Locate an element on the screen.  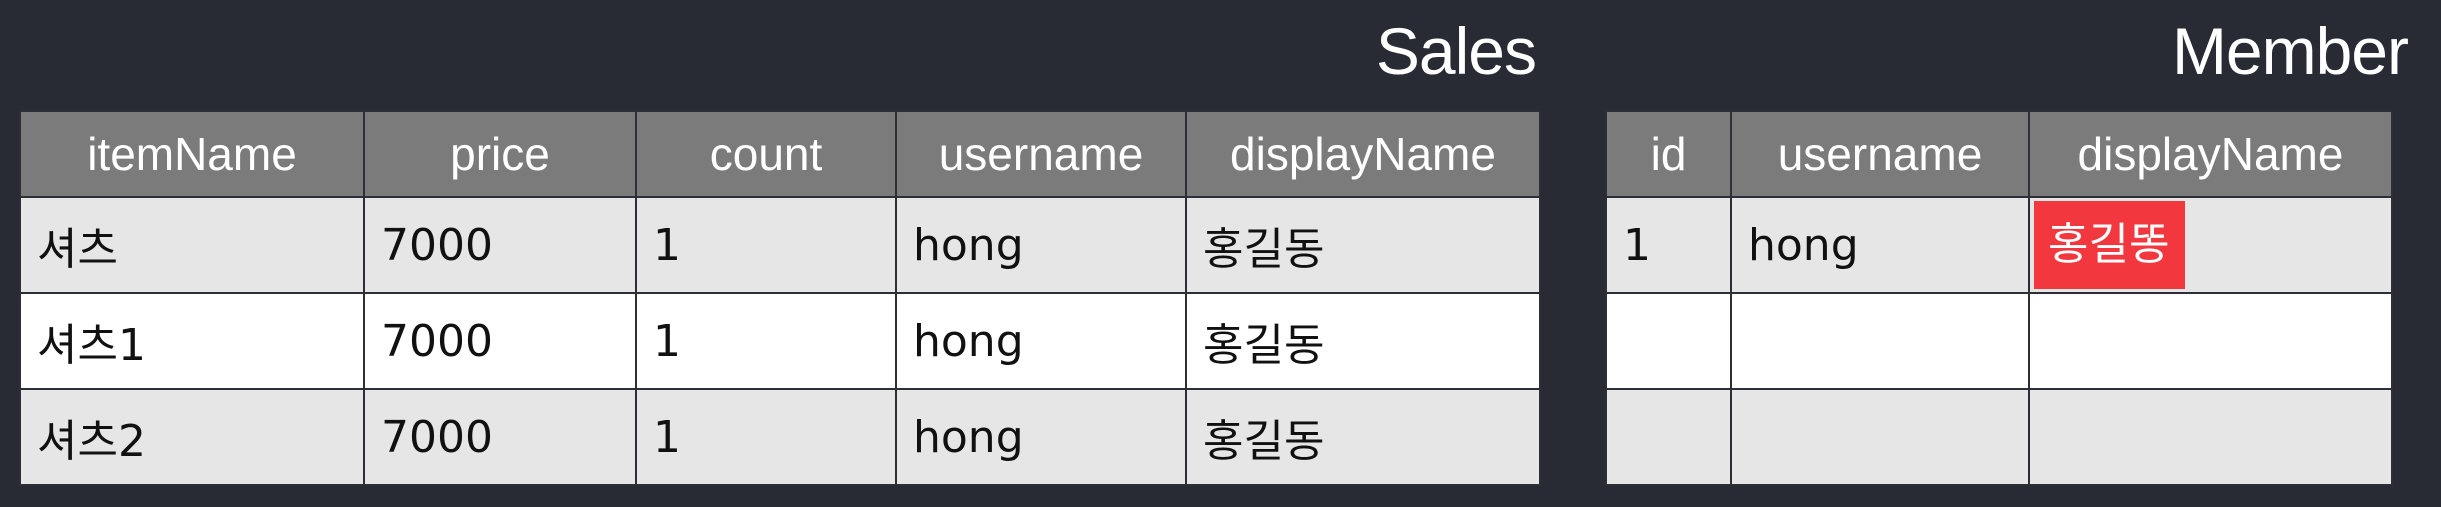
sales-cell-itemname: 셔츠2 is located at coordinates (192, 437).